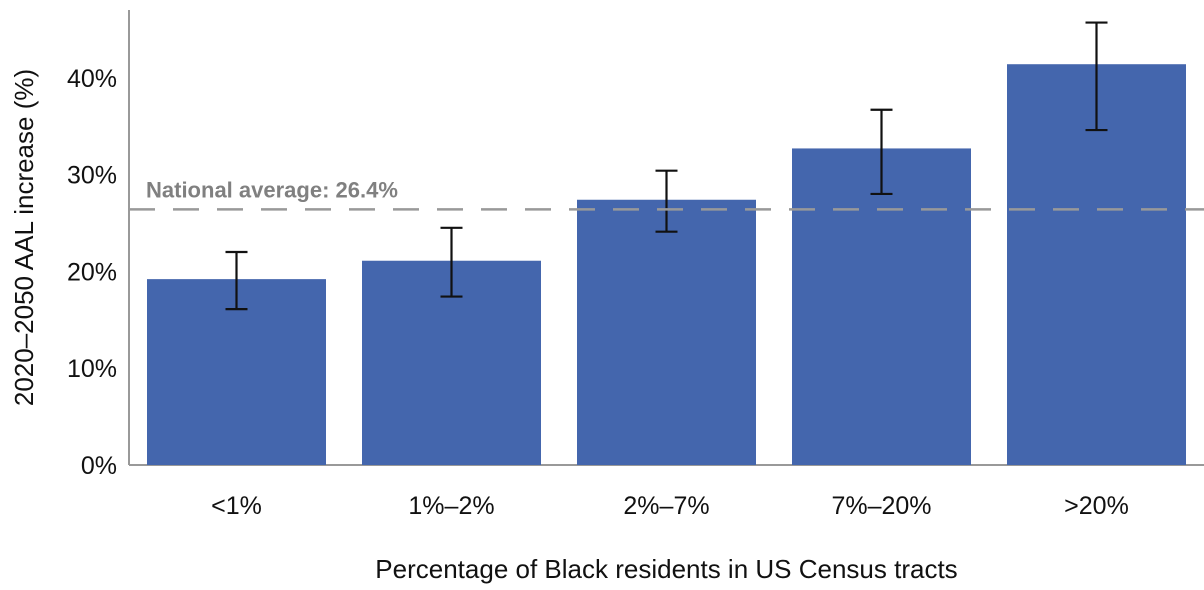 Image resolution: width=1204 pixels, height=590 pixels. I want to click on y-tick-label: 10%, so click(92, 369).